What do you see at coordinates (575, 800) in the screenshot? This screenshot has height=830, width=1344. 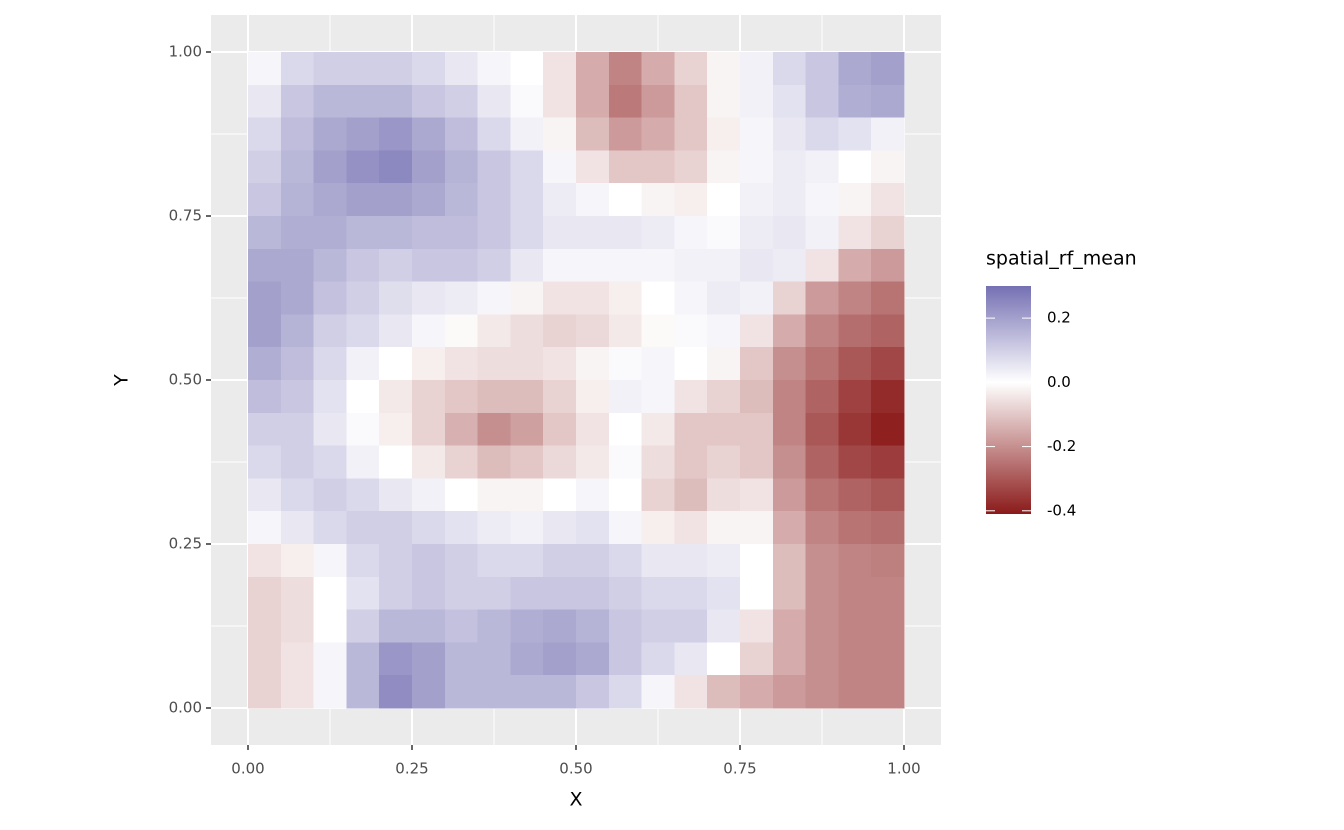 I see `x-axis-title: X` at bounding box center [575, 800].